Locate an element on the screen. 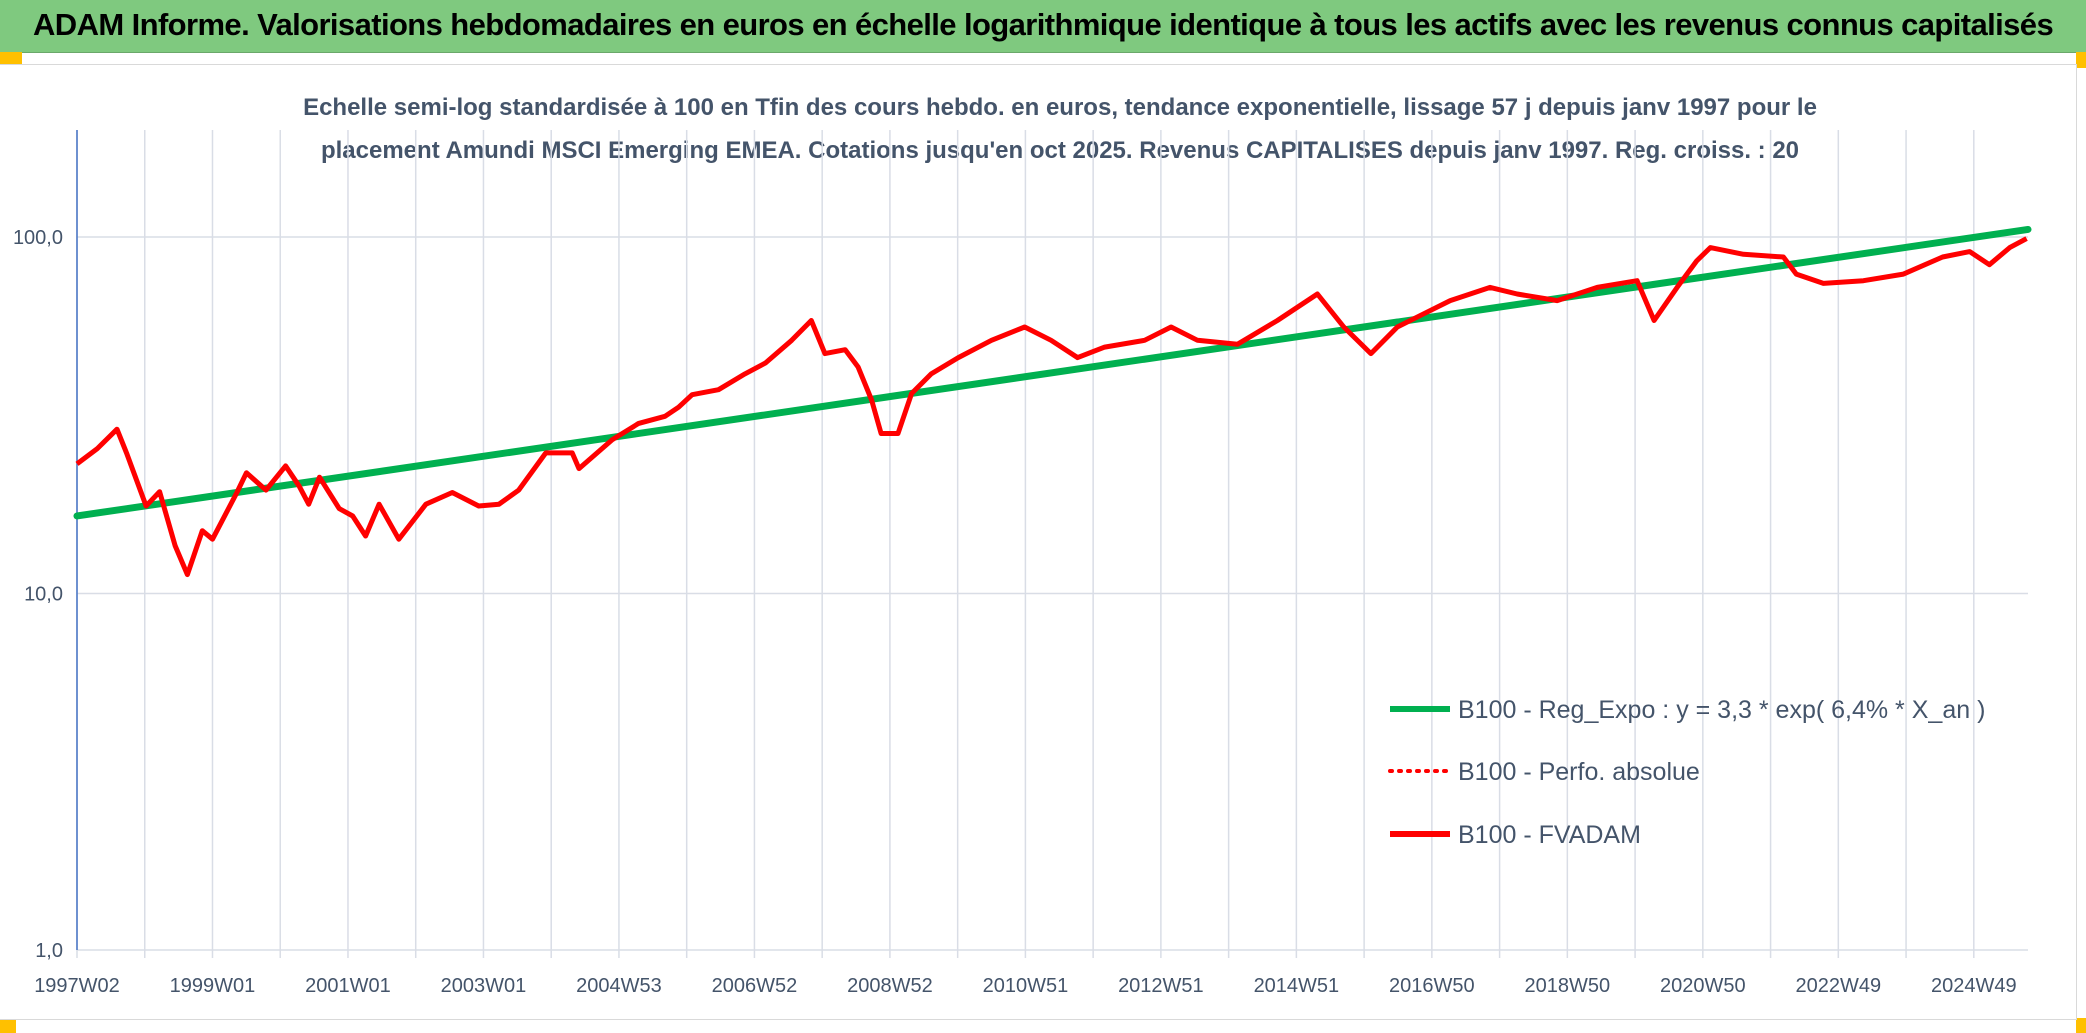  x-tick-label: 2012W51 is located at coordinates (1161, 986).